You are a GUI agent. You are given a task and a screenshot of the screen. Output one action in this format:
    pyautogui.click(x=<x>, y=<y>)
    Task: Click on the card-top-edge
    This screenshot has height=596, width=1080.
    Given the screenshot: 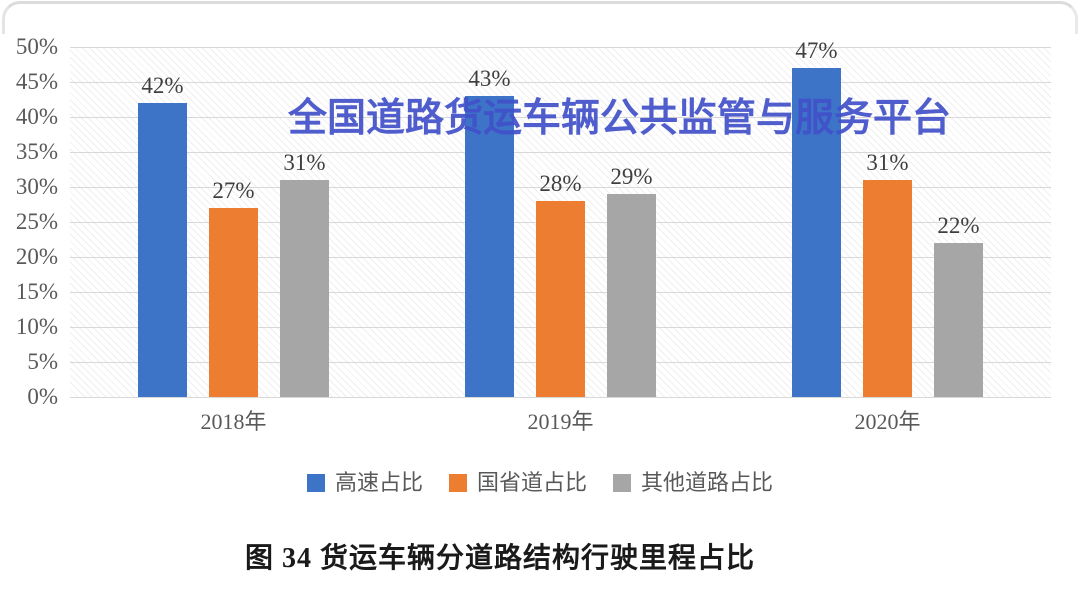 What is the action you would take?
    pyautogui.click(x=540, y=17)
    